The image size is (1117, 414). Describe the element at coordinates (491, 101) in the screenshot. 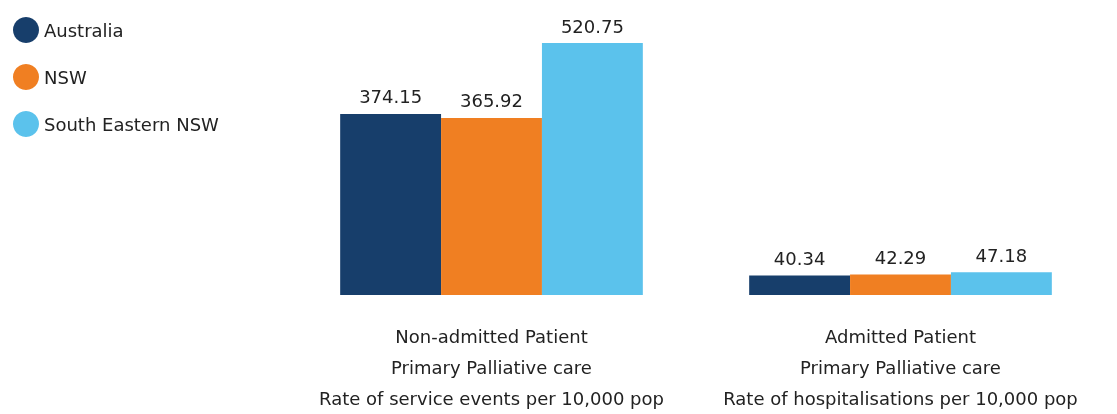

I see `data-label: 365.92` at that location.